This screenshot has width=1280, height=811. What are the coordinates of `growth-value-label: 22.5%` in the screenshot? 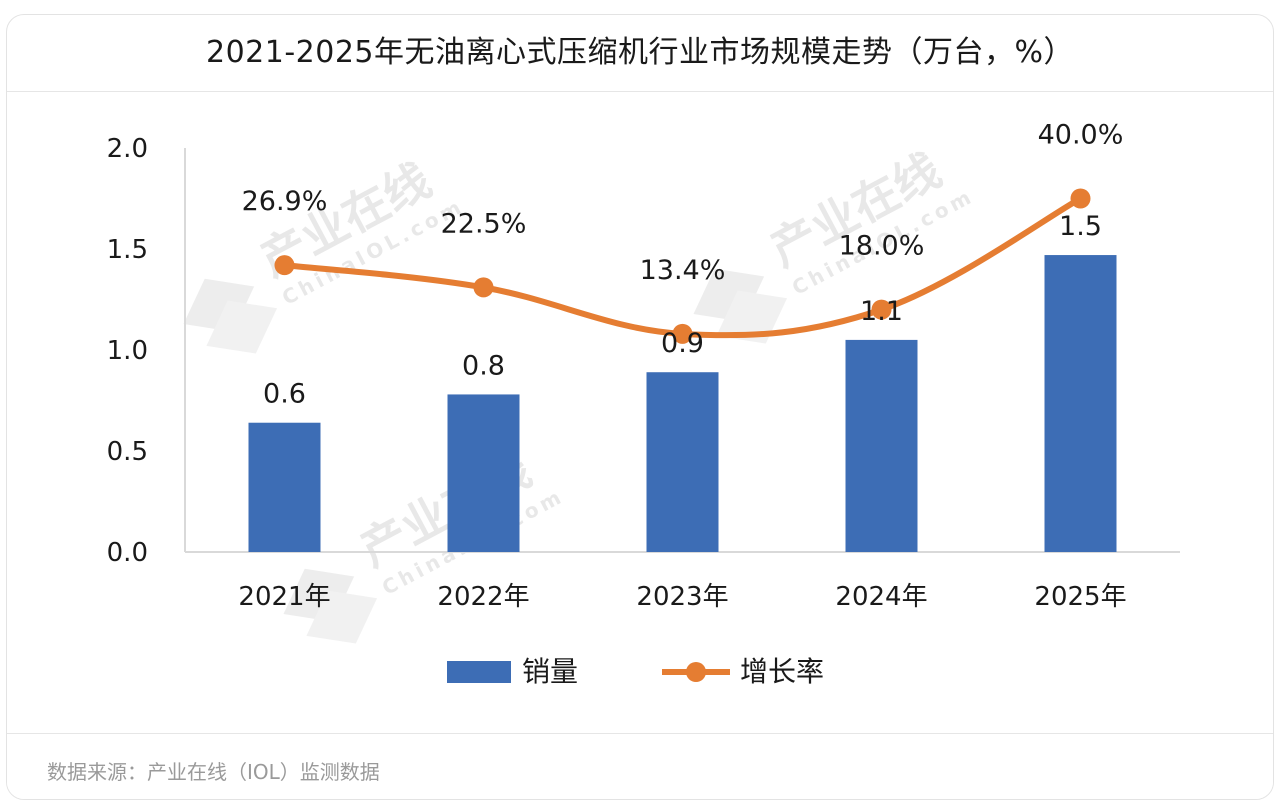 It's located at (484, 223).